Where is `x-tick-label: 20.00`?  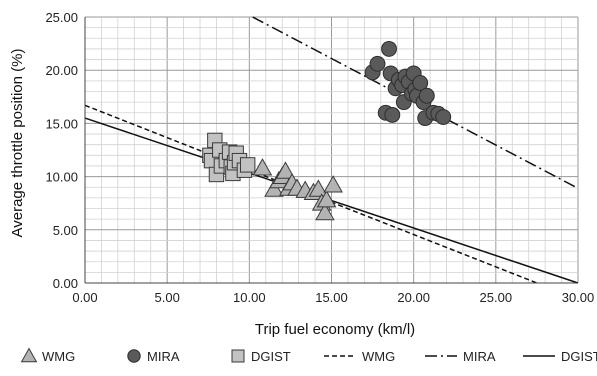
x-tick-label: 20.00 is located at coordinates (413, 297).